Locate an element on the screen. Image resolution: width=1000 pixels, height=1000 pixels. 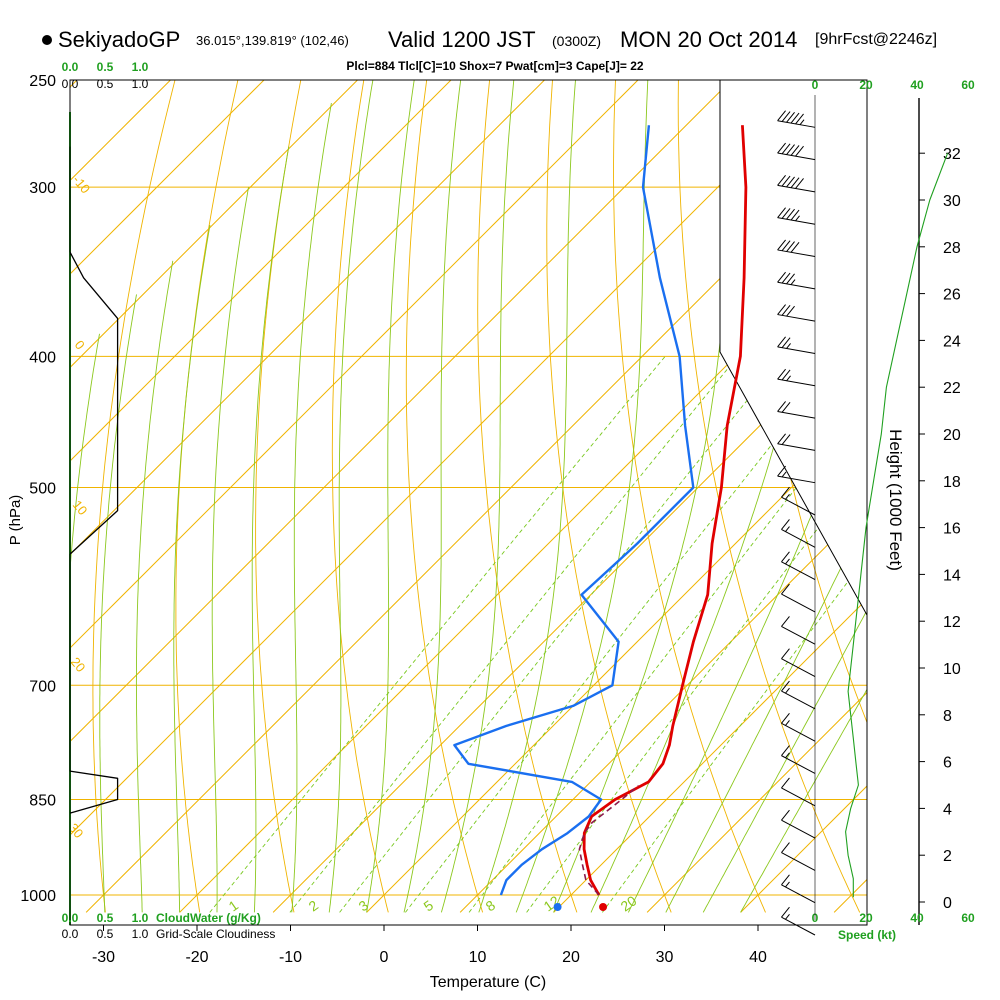
temperature-profile is located at coordinates (665, 510).